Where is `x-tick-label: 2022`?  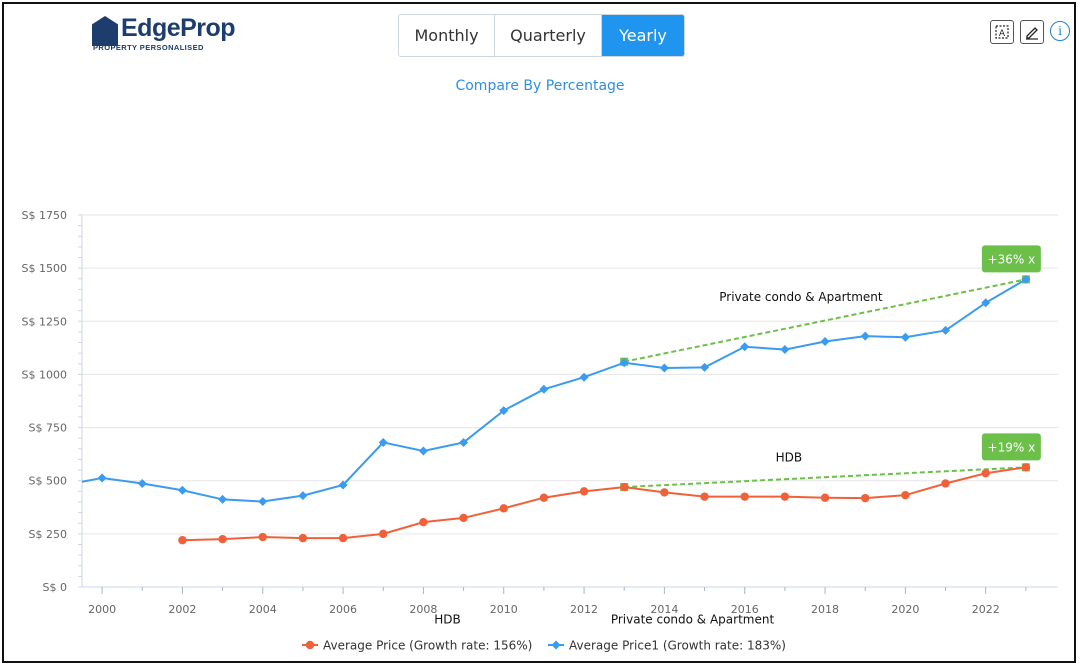 x-tick-label: 2022 is located at coordinates (986, 609).